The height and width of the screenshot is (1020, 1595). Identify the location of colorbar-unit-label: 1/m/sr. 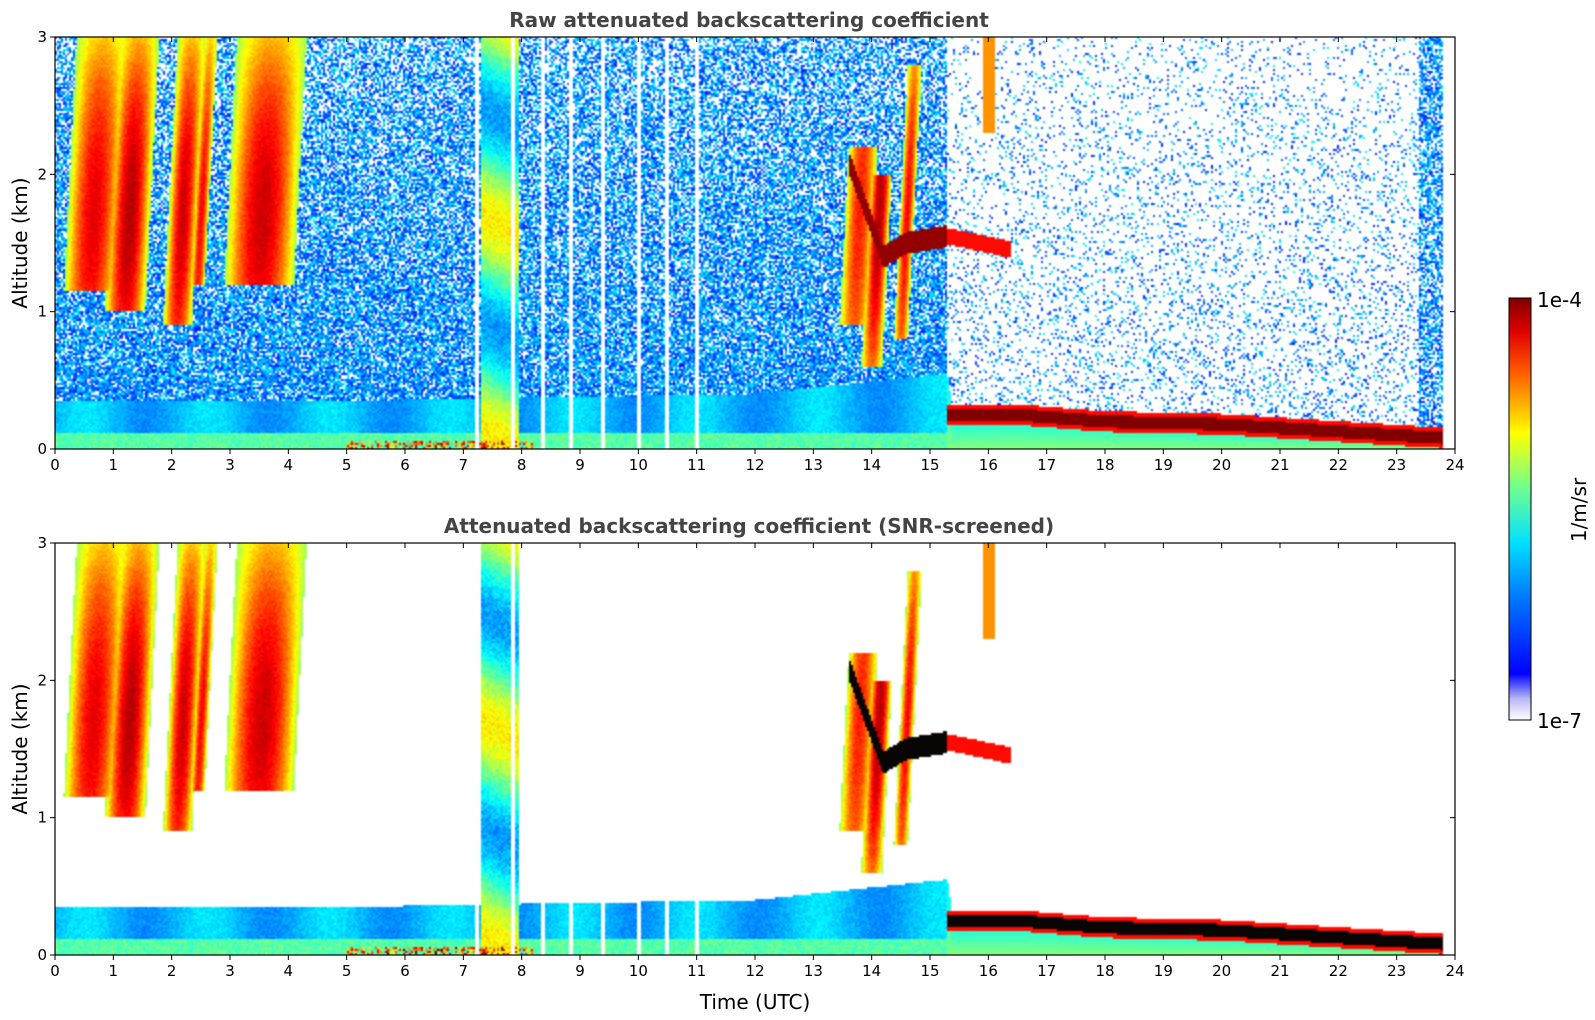
(1579, 509).